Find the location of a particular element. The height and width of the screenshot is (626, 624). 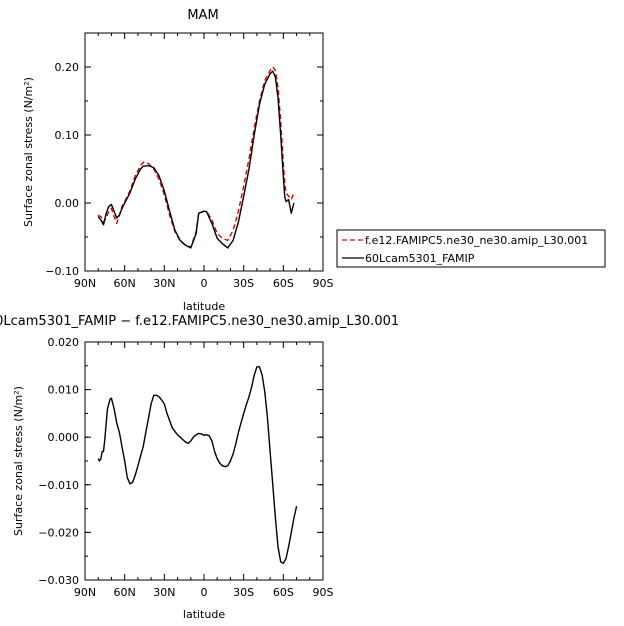

y-tick-label: 0.20 is located at coordinates (67, 67).